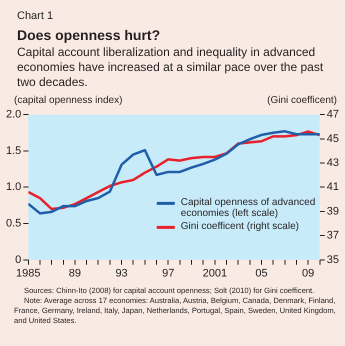  I want to click on chart-subtitle: Chart 1, so click(35, 16).